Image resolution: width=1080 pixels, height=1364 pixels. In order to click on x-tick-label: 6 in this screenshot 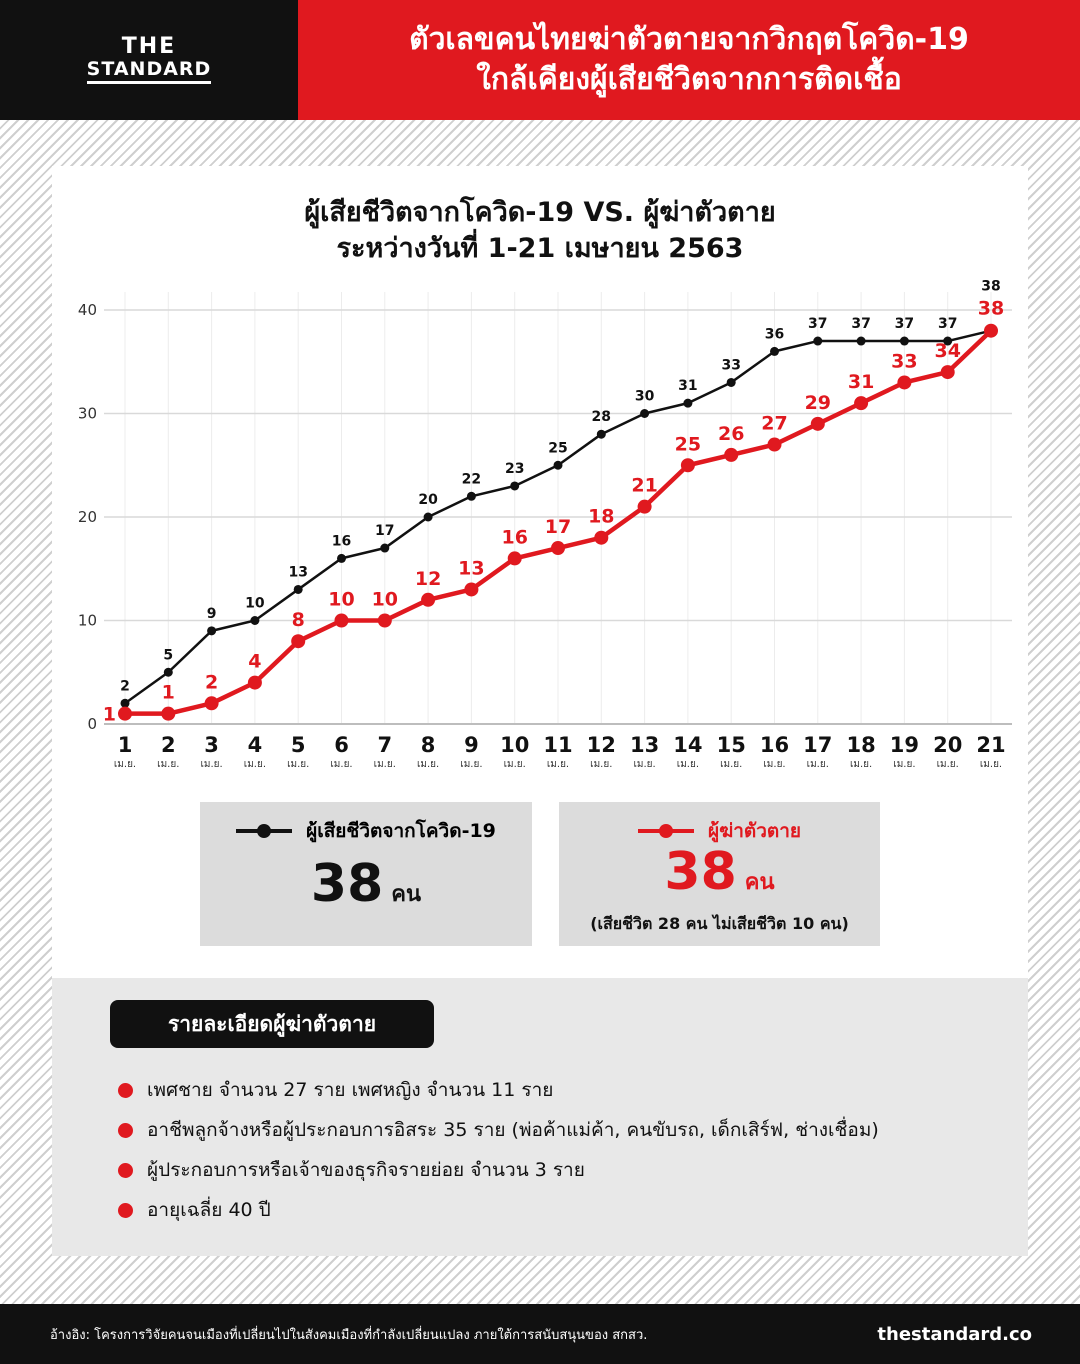, I will do `click(341, 745)`.